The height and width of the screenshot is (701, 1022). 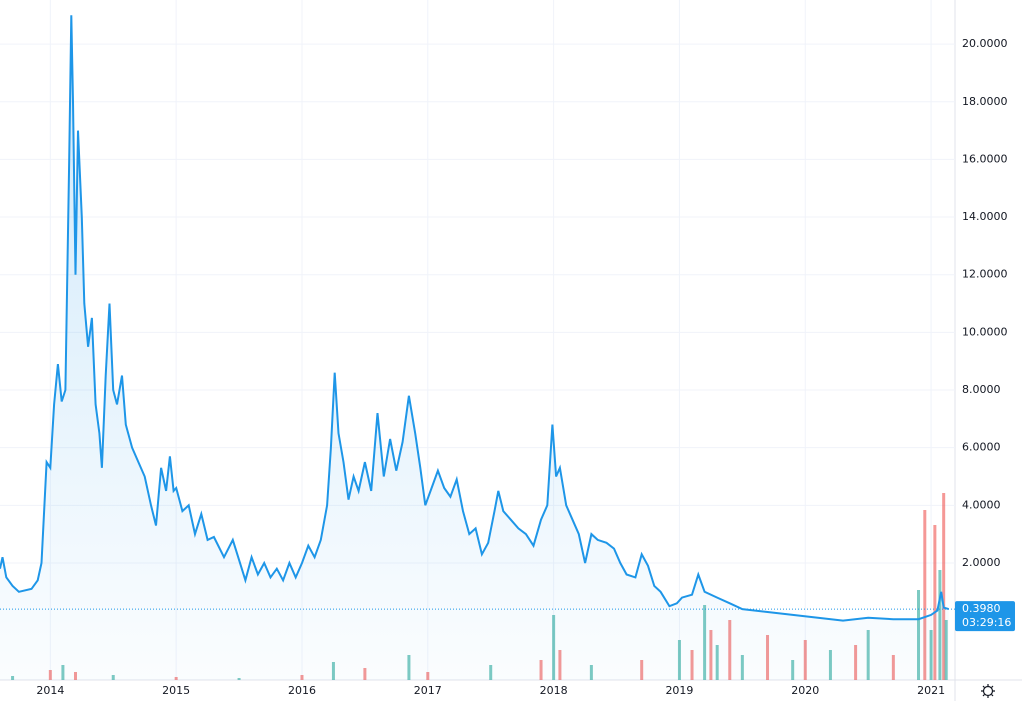 I want to click on x-tick-label: 2018, so click(x=554, y=690).